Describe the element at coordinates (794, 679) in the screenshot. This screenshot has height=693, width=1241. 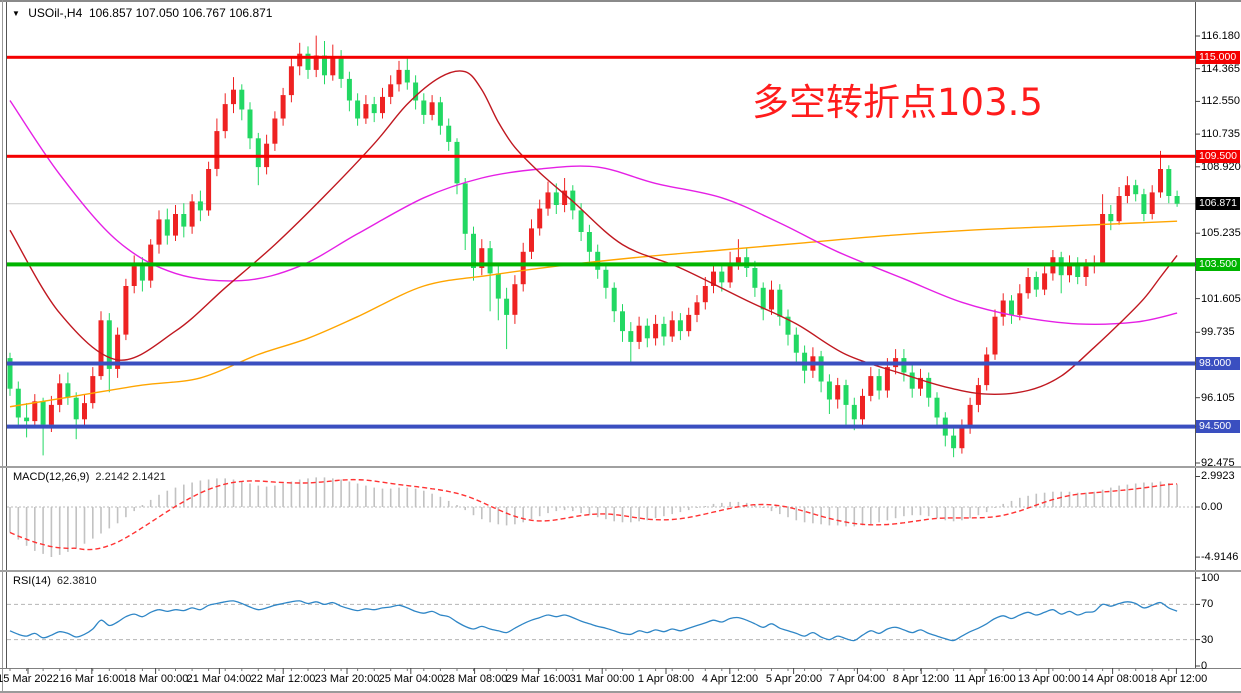
I see `time-axis-label: 5 Apr 20:00` at that location.